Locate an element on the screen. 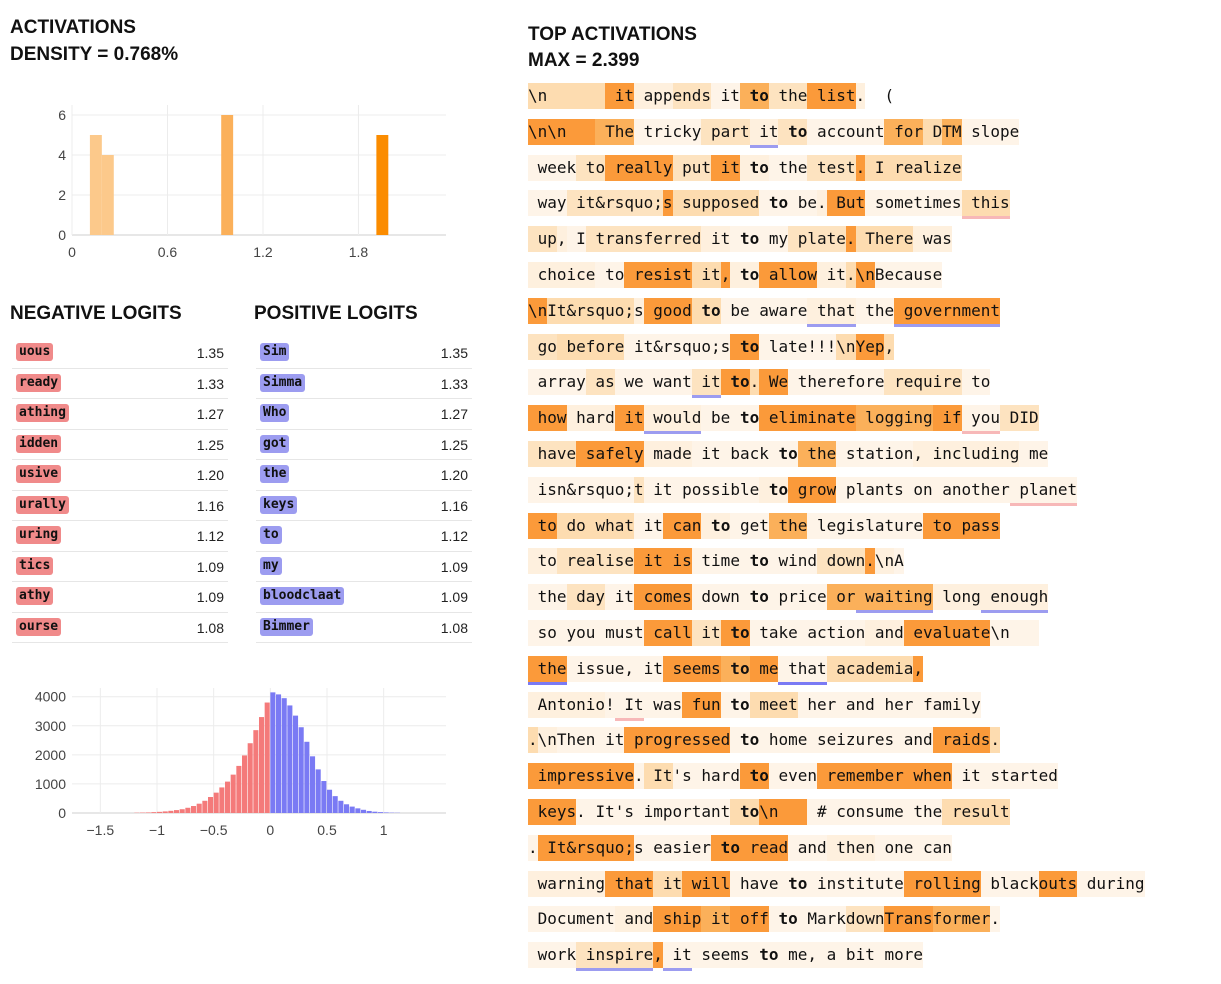  activation-token: what is located at coordinates (609, 525).